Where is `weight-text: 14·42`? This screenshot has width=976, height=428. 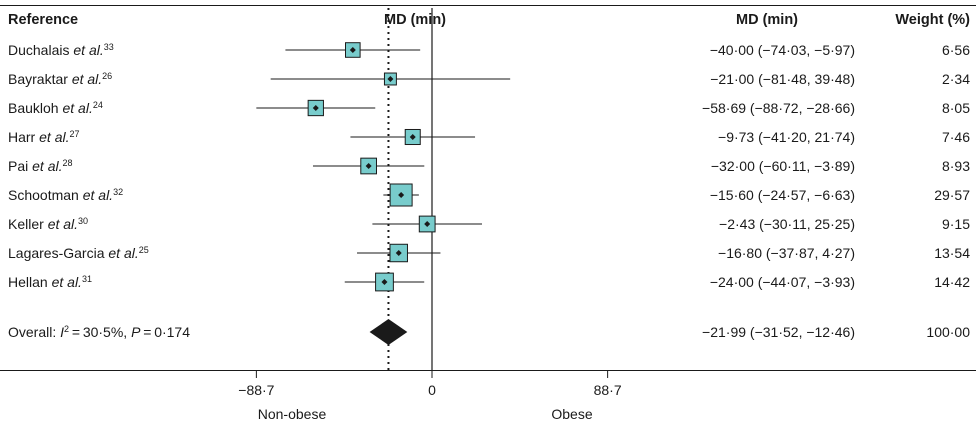
weight-text: 14·42 is located at coordinates (952, 282).